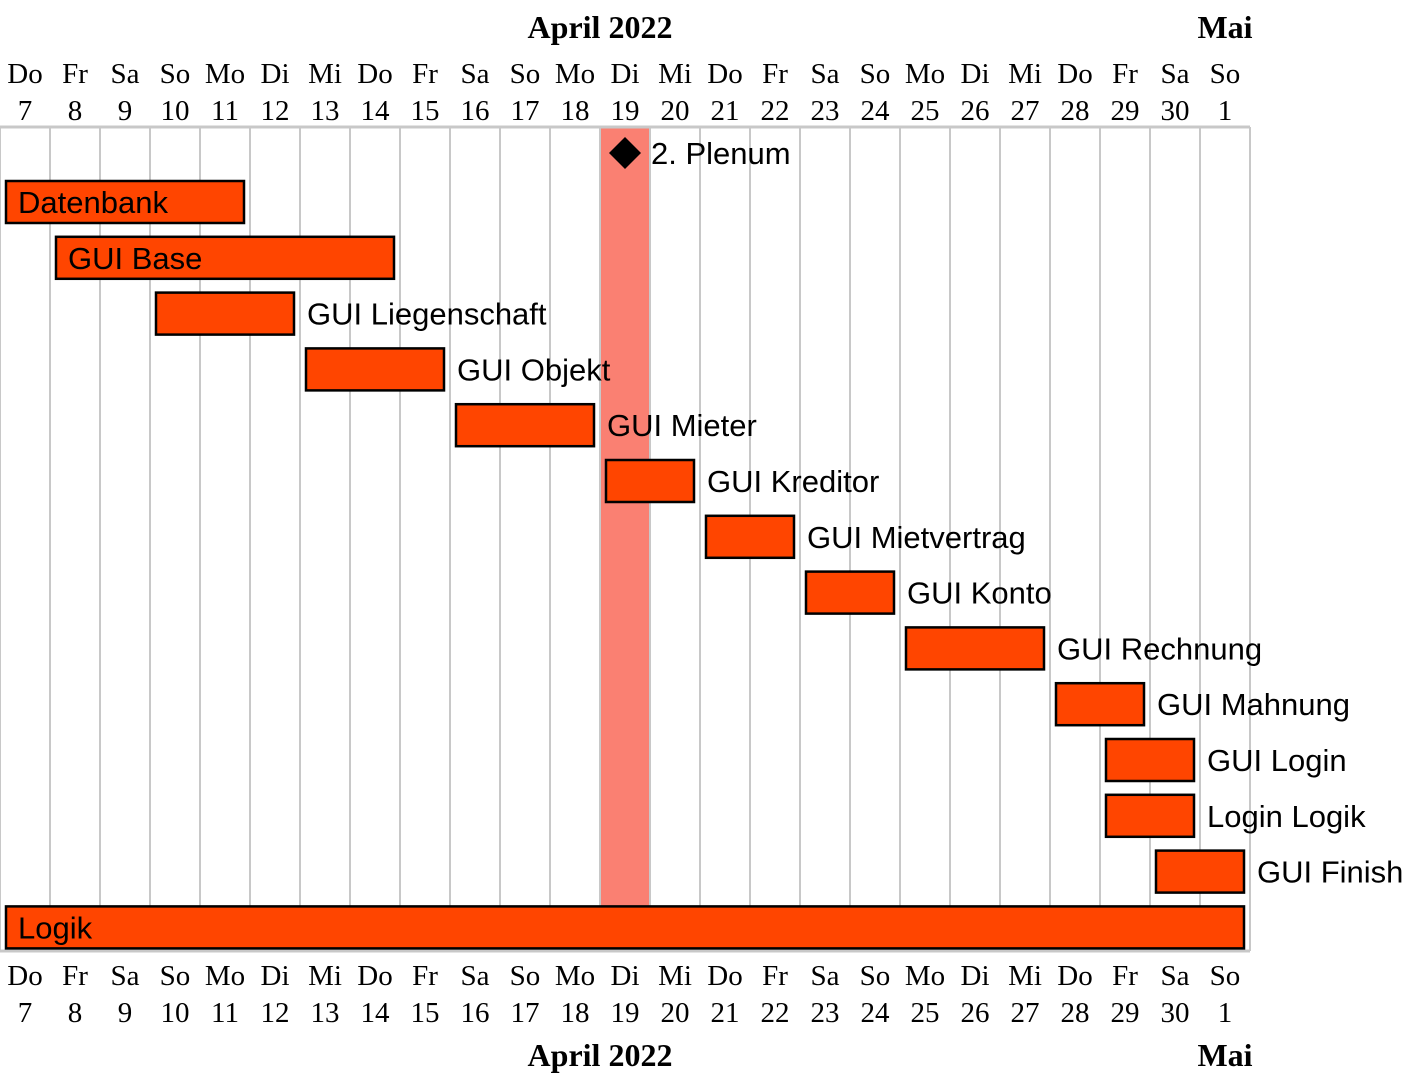 This screenshot has width=1409, height=1074. What do you see at coordinates (376, 1013) in the screenshot?
I see `bottom-day-number: 14` at bounding box center [376, 1013].